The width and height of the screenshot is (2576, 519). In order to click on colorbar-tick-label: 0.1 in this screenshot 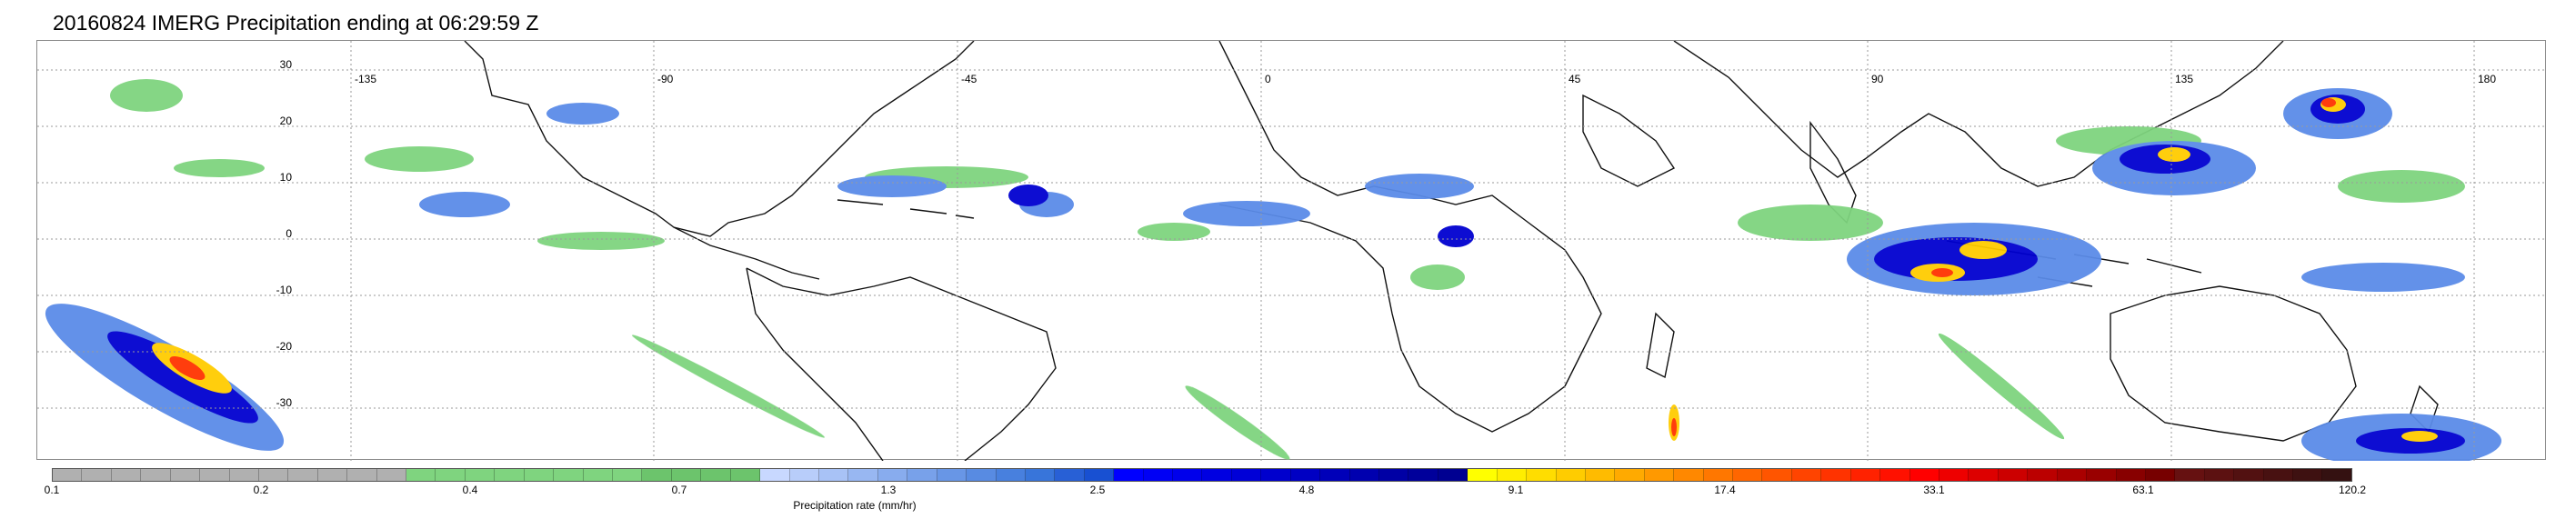, I will do `click(52, 490)`.